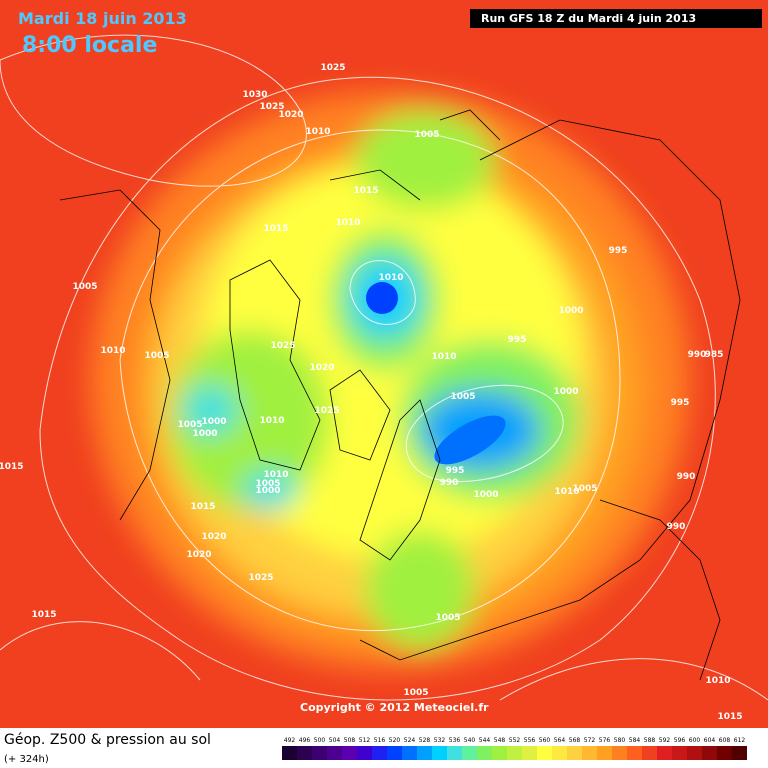  What do you see at coordinates (26, 759) in the screenshot?
I see `footer-lead: (+ 324h)` at bounding box center [26, 759].